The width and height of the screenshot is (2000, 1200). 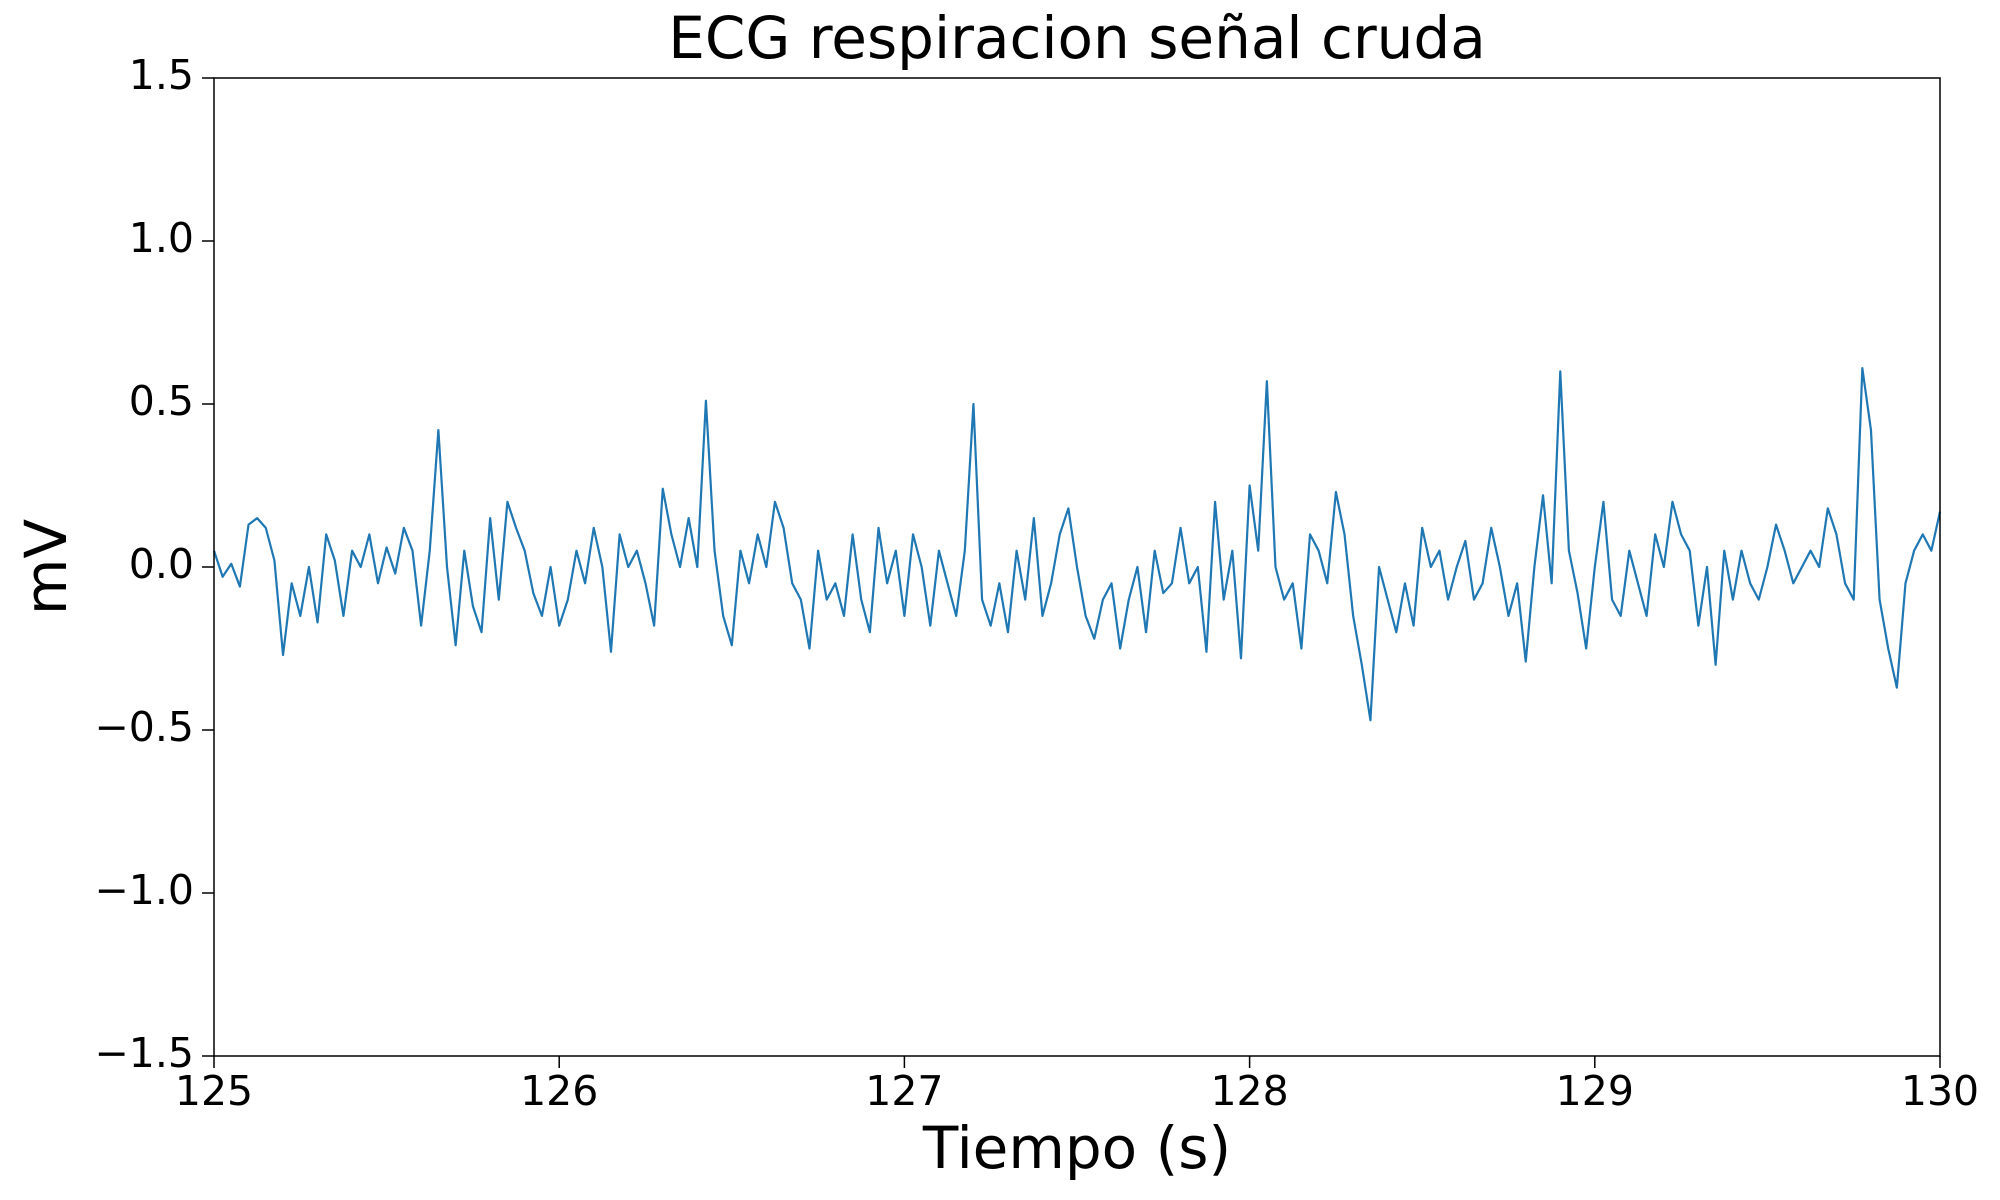 I want to click on y-tick-label: 1.0, so click(x=161, y=238).